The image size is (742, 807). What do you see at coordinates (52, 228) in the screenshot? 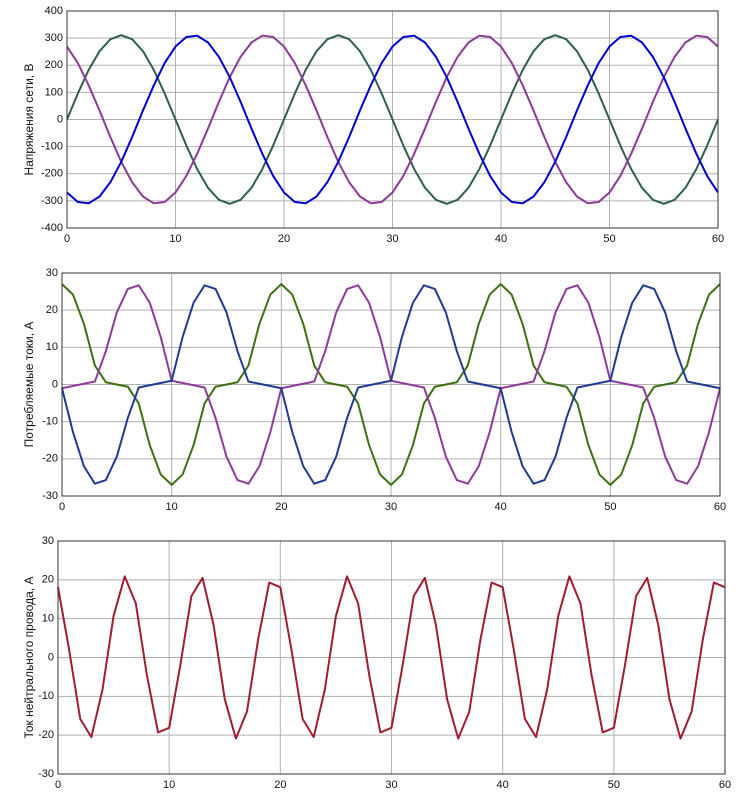
I see `y-tick-label: -400` at bounding box center [52, 228].